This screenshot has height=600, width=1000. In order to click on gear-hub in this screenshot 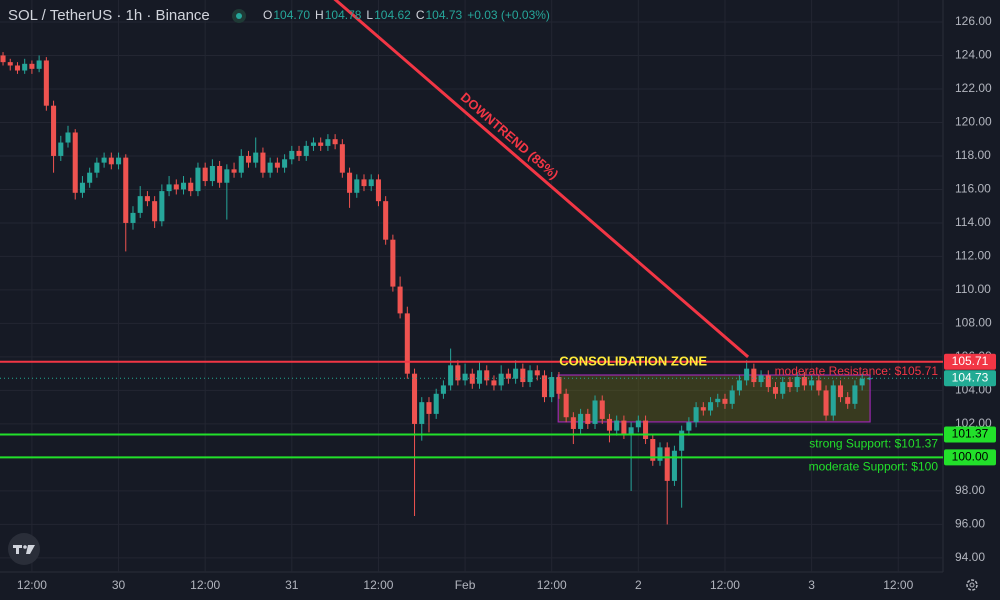, I will do `click(972, 585)`.